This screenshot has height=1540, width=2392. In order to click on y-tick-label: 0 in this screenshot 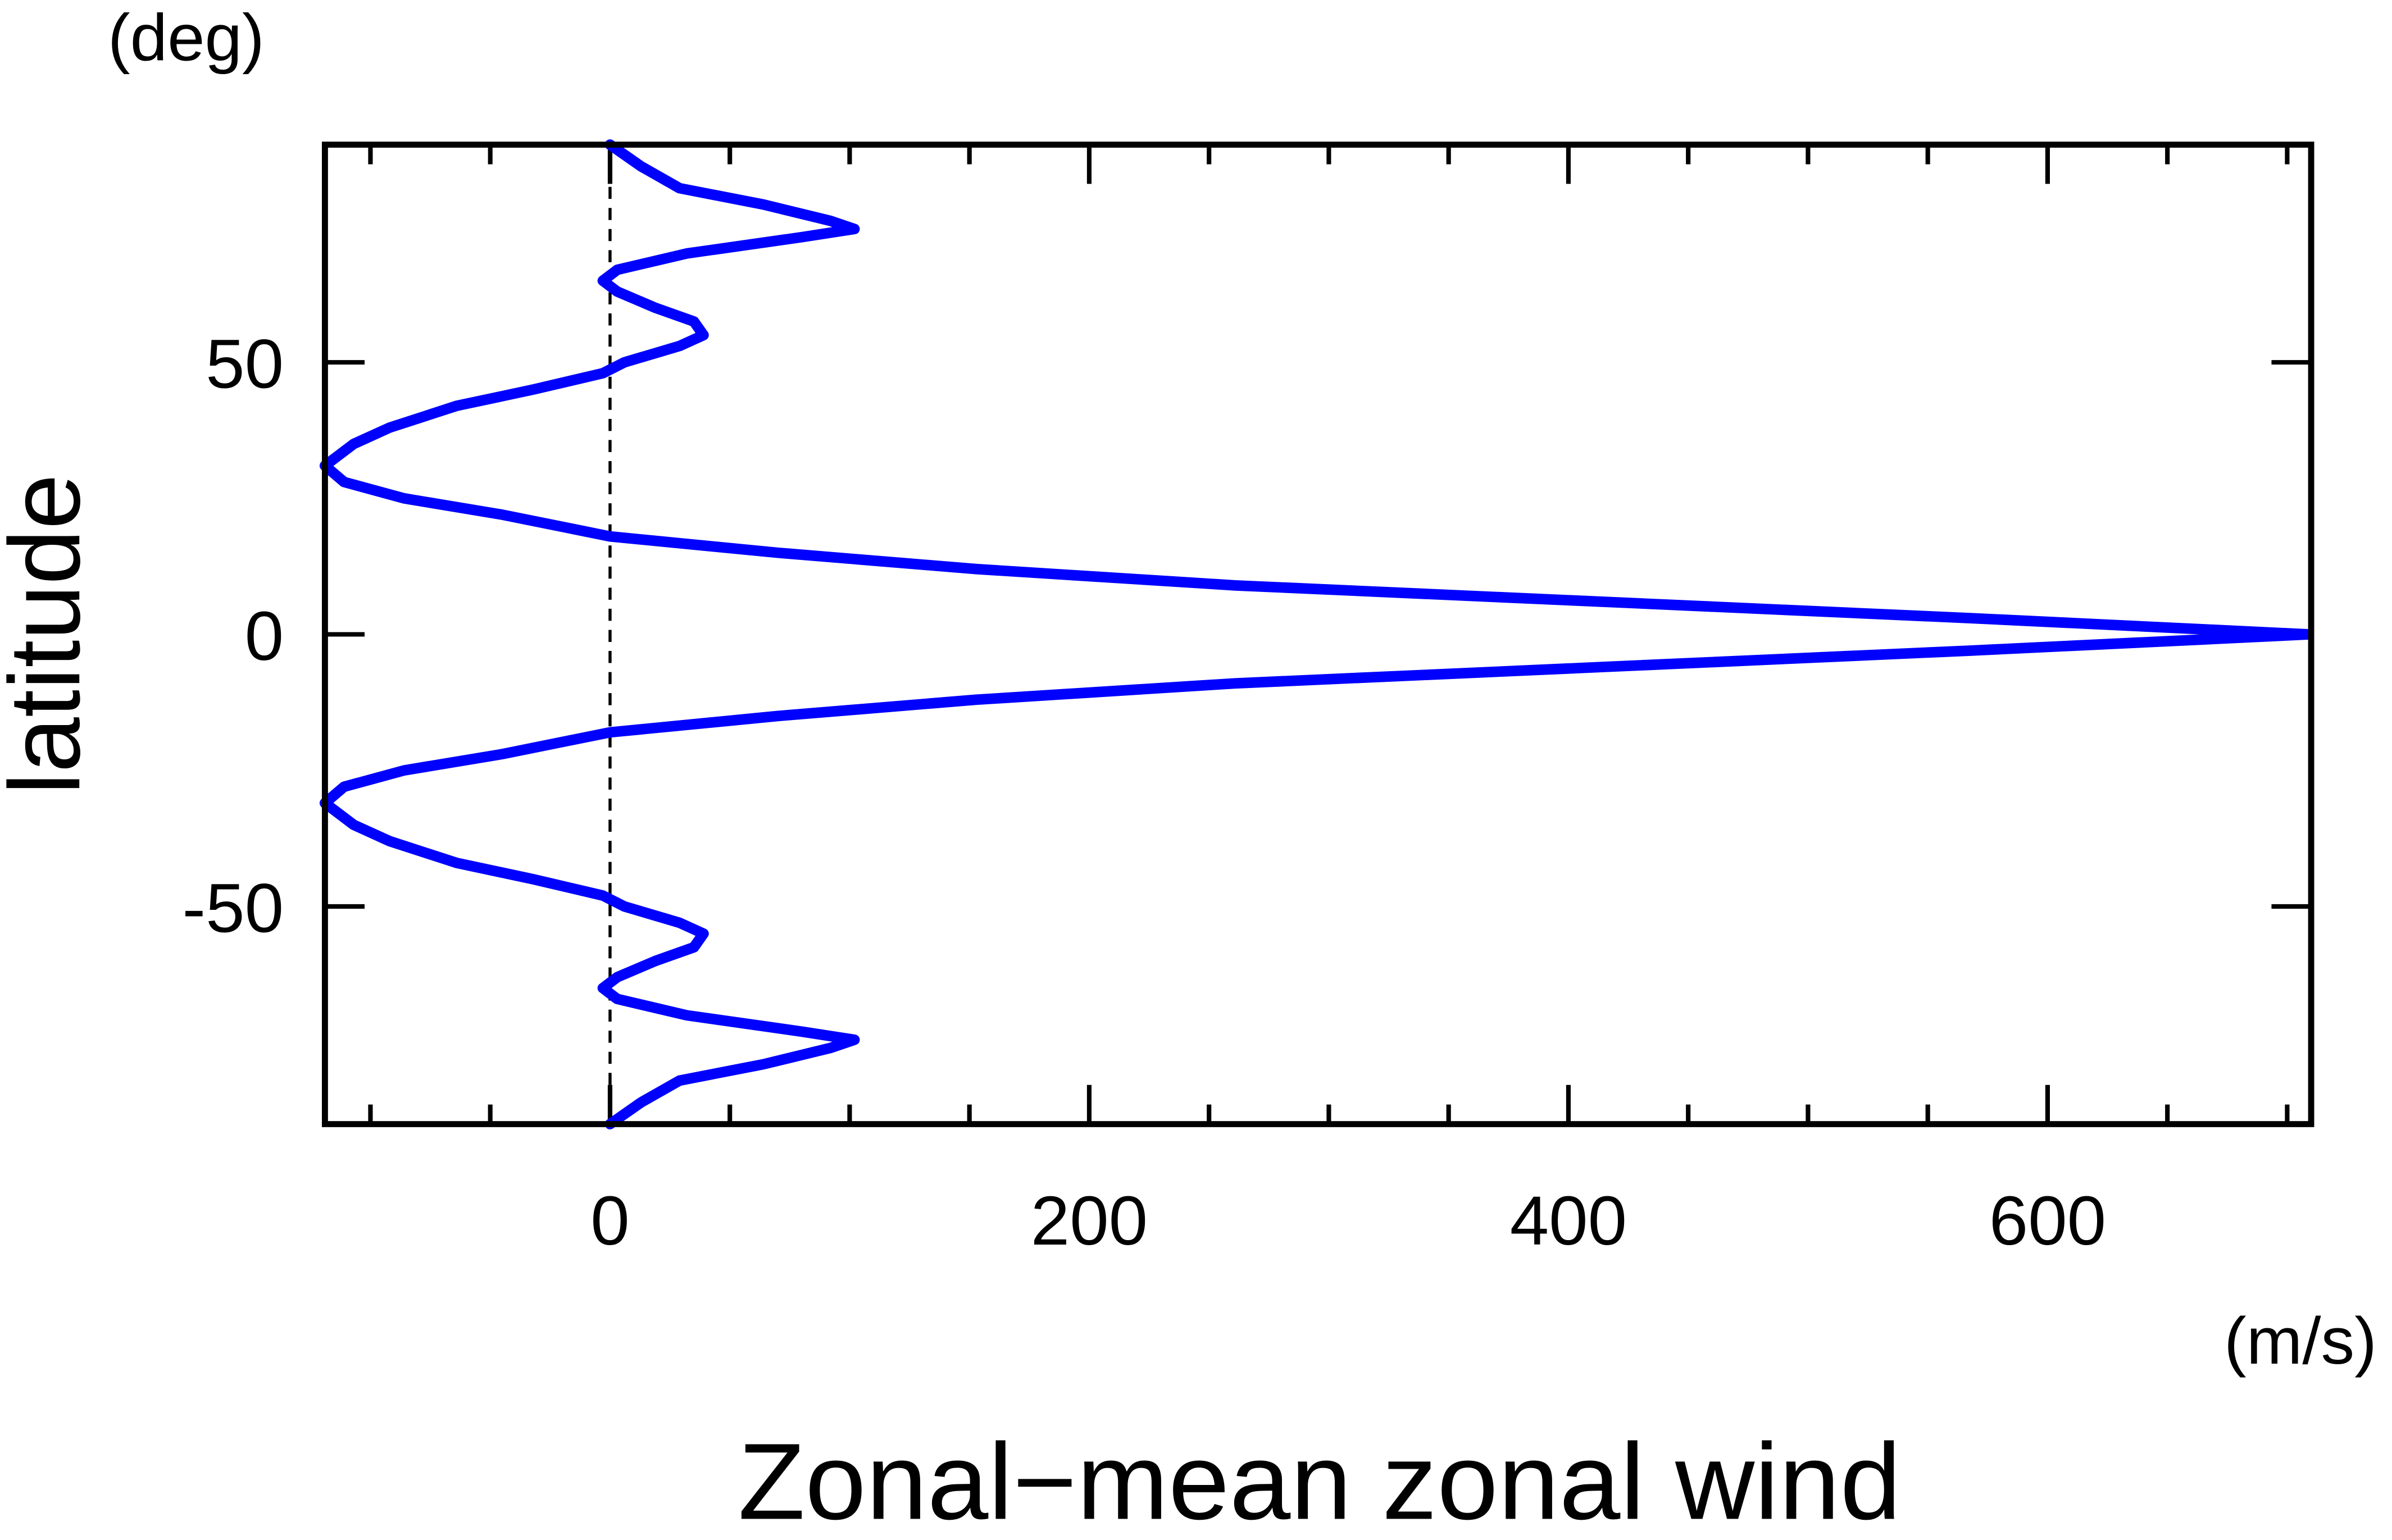, I will do `click(264, 636)`.